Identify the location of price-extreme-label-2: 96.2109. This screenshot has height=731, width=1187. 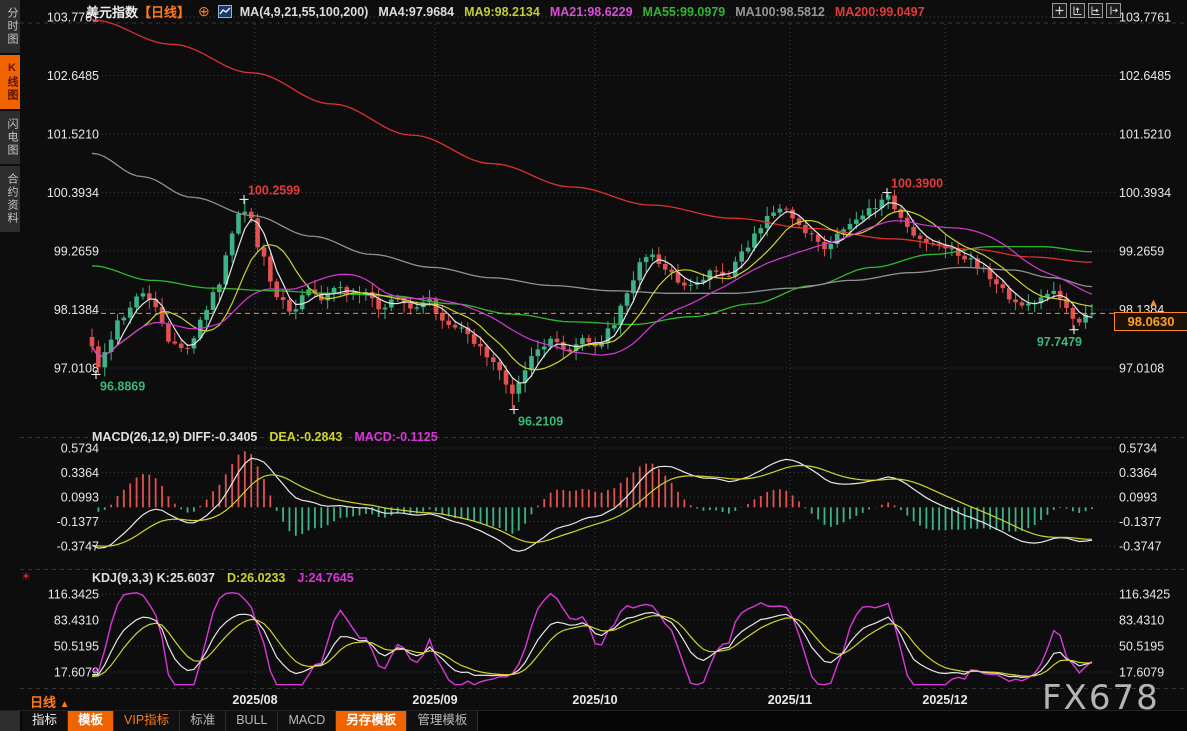
(540, 422).